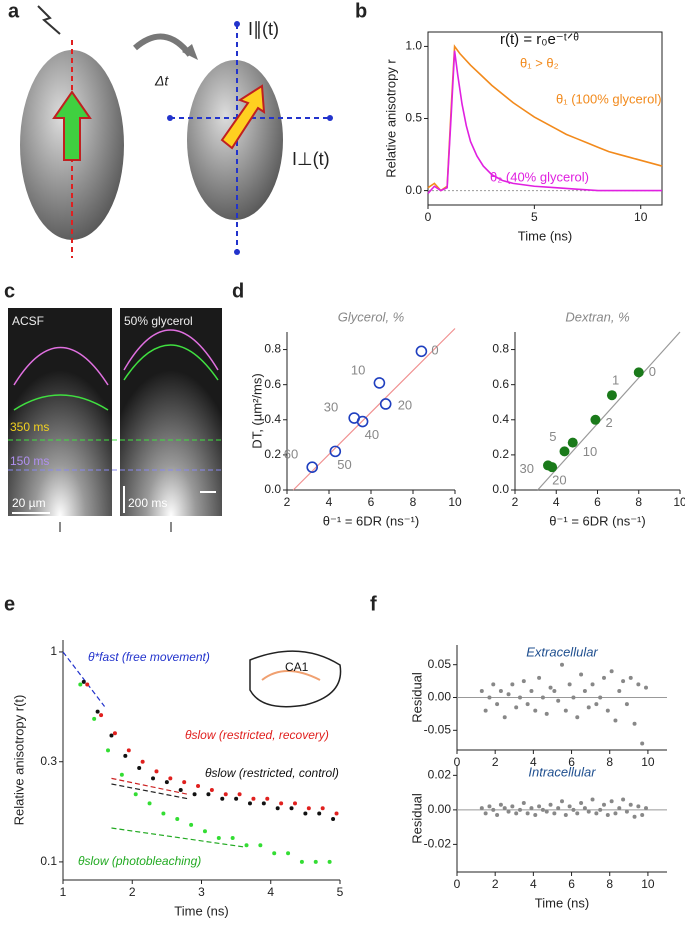 Image resolution: width=685 pixels, height=938 pixels. What do you see at coordinates (201, 892) in the screenshot?
I see `x-tick-label: 3` at bounding box center [201, 892].